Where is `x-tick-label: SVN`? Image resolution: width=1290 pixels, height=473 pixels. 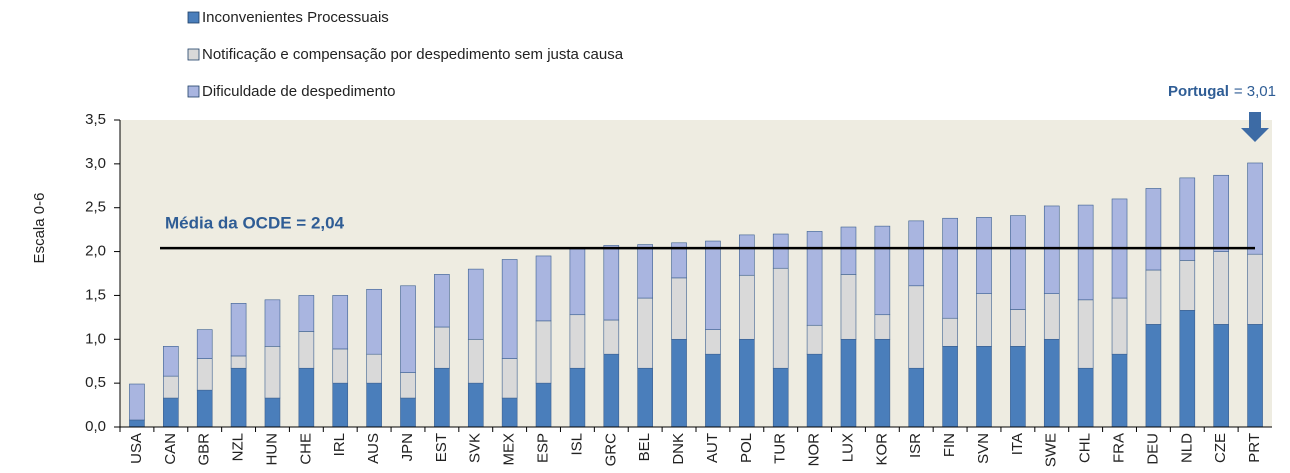 x-tick-label: SVN is located at coordinates (983, 448).